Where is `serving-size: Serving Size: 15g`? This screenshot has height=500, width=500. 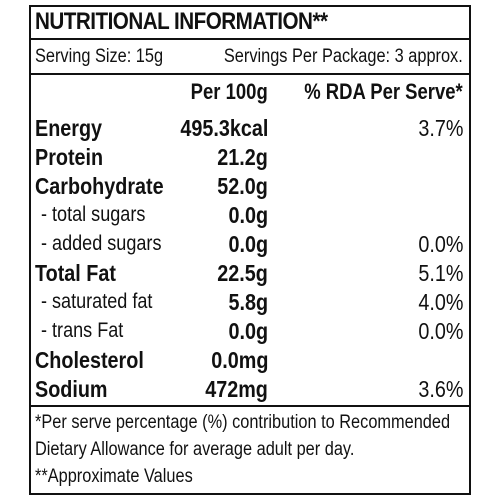 serving-size: Serving Size: 15g is located at coordinates (99, 56).